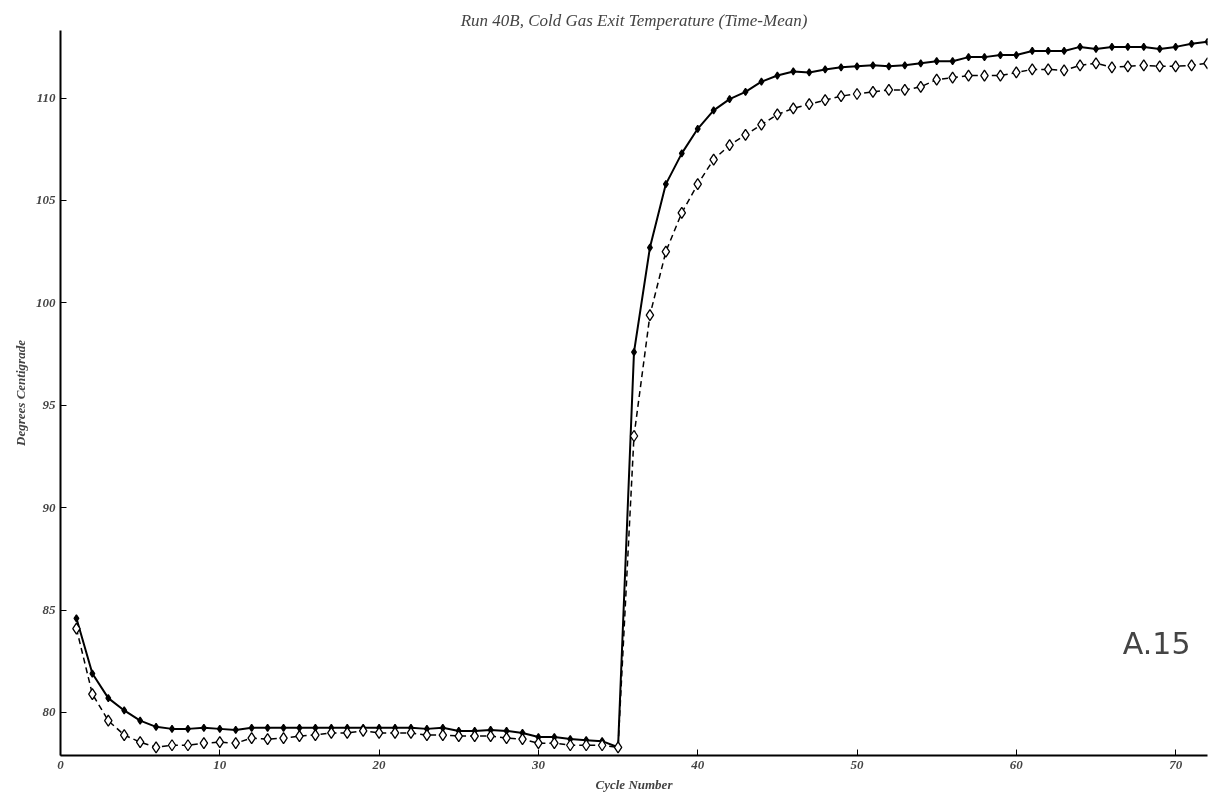 The width and height of the screenshot is (1215, 810). Describe the element at coordinates (697, 764) in the screenshot. I see `x-tick-label: 40` at that location.